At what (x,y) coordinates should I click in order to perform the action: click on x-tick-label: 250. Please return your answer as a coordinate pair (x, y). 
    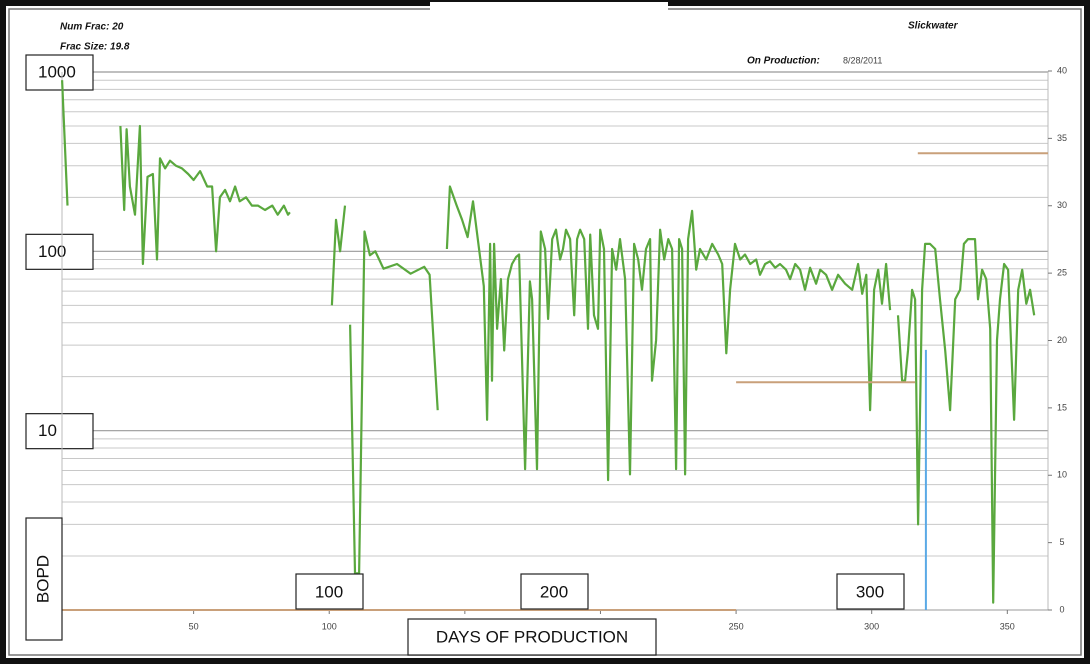
    Looking at the image, I should click on (736, 626).